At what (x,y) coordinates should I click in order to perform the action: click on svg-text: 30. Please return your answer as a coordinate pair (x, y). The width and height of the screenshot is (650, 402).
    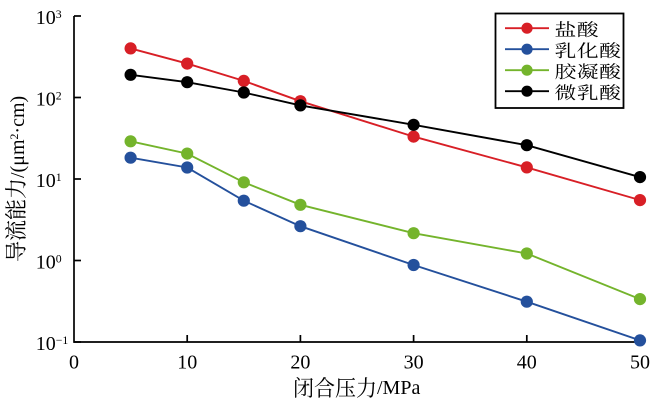
    Looking at the image, I should click on (414, 363).